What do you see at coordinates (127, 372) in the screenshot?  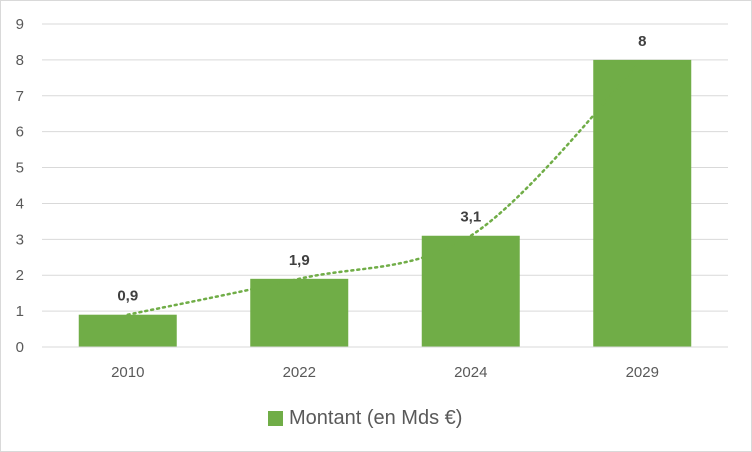 I see `x-tick-label: 2010` at bounding box center [127, 372].